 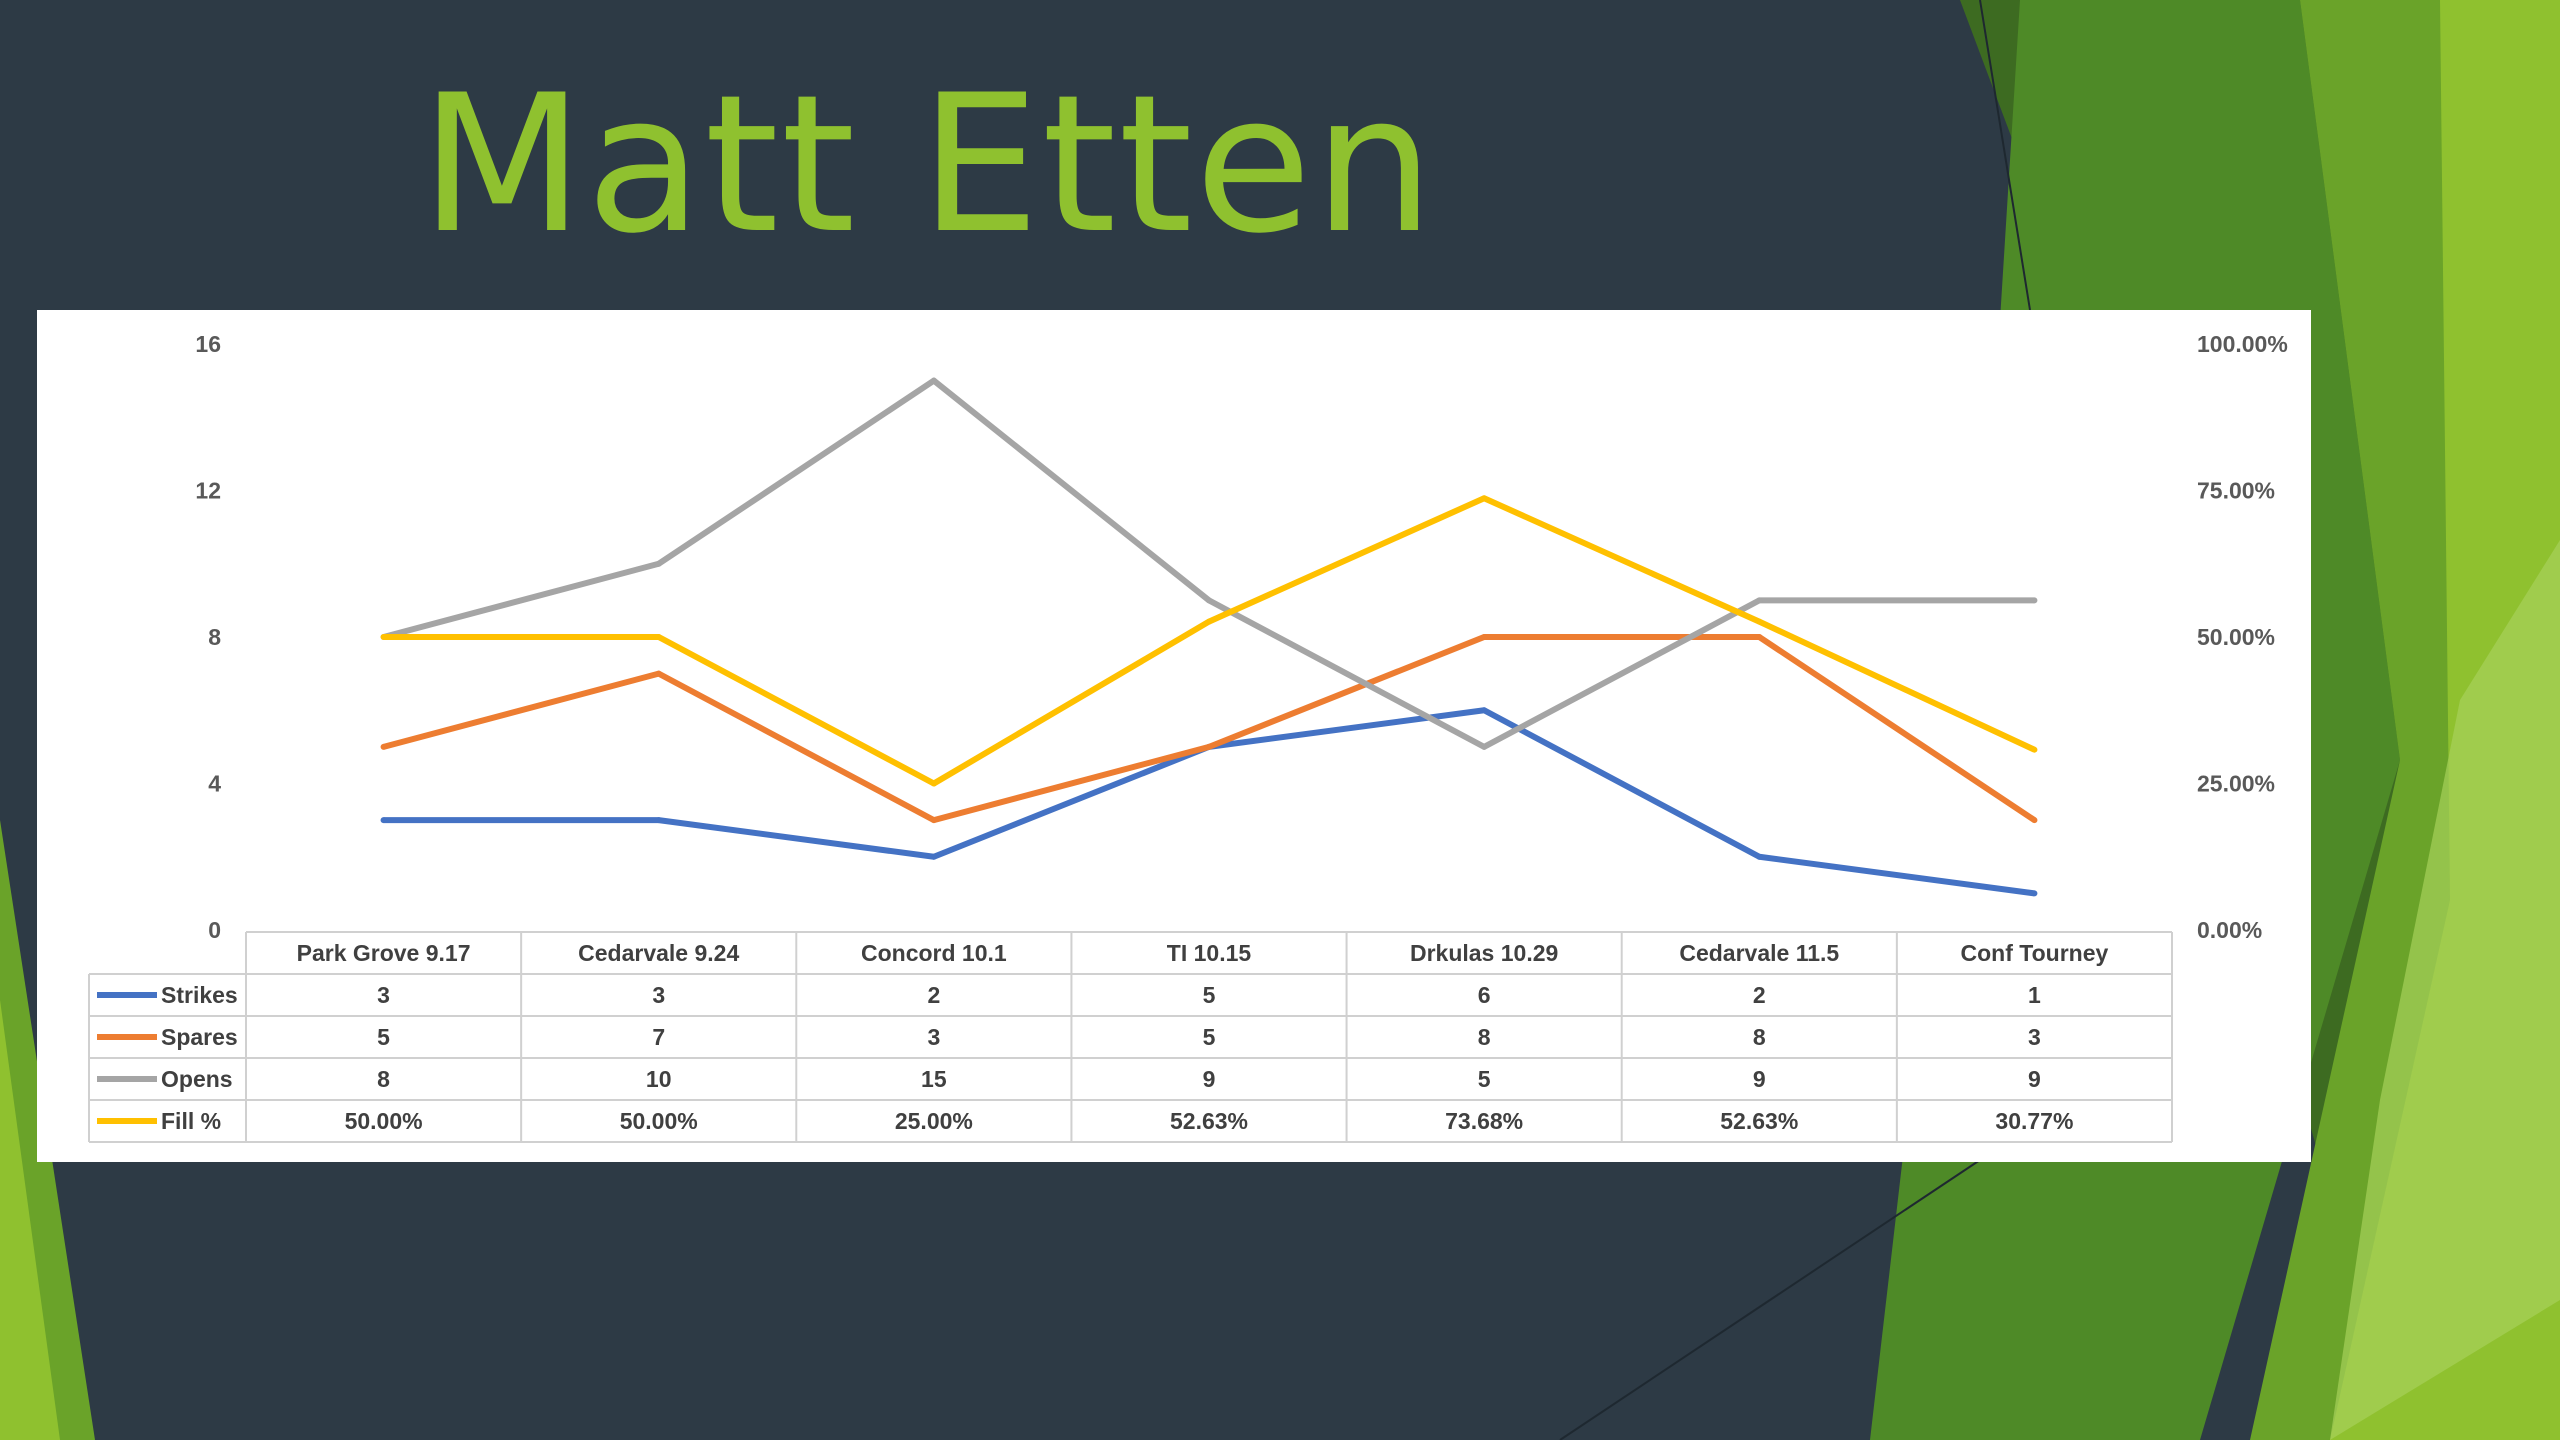 What do you see at coordinates (658, 953) in the screenshot?
I see `table-header-cell: Cedarvale 9.24` at bounding box center [658, 953].